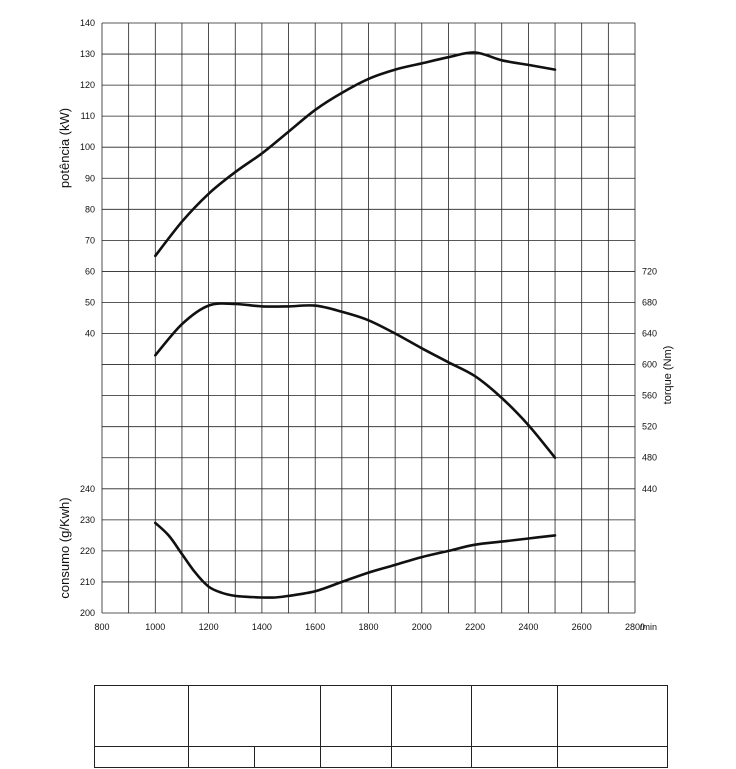 This screenshot has height=769, width=736. What do you see at coordinates (87, 54) in the screenshot?
I see `power-tick-label: 130` at bounding box center [87, 54].